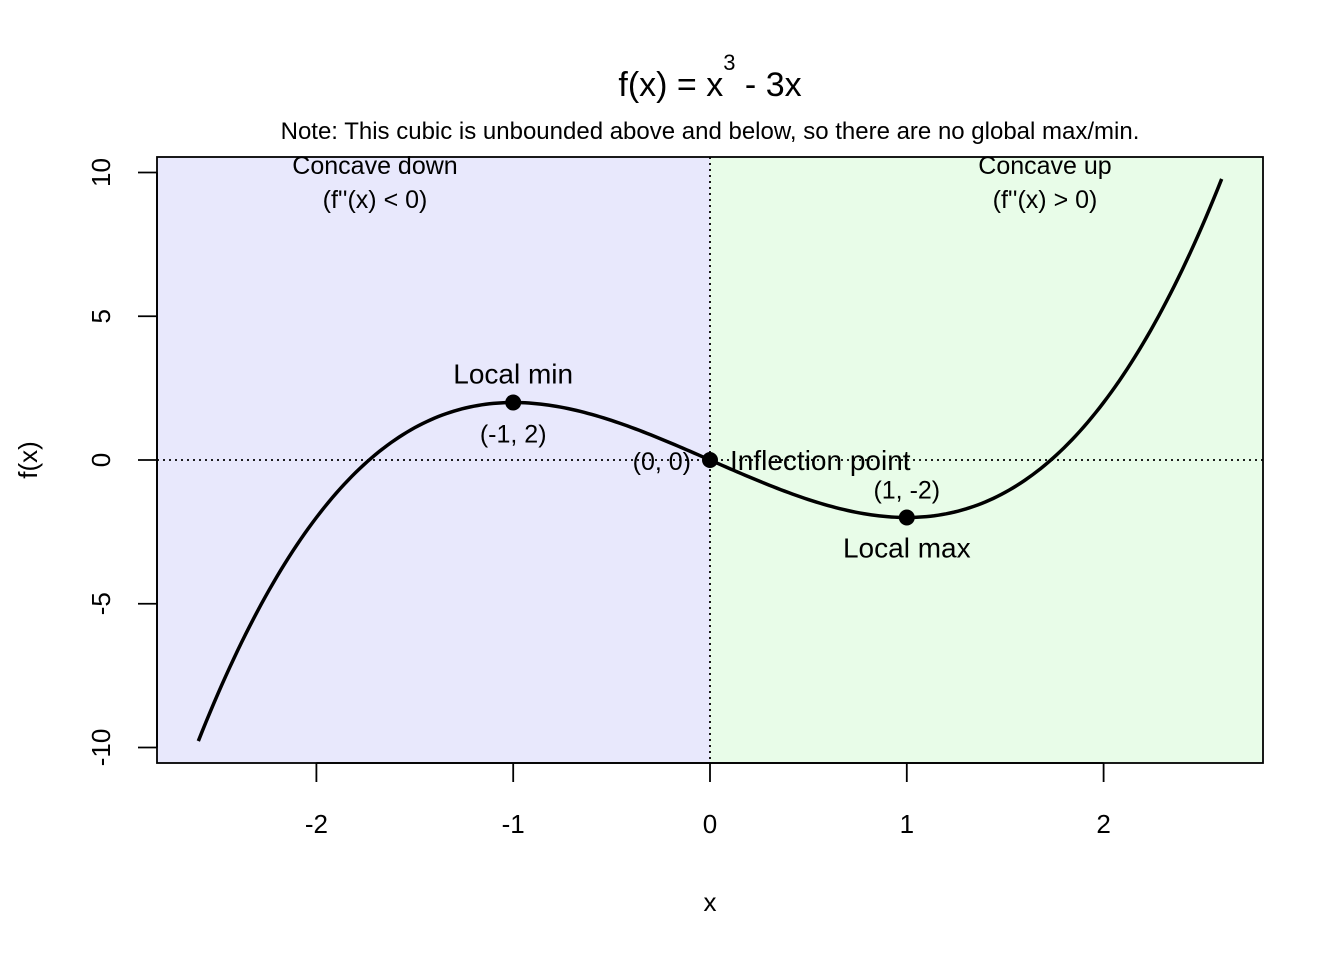 Image resolution: width=1344 pixels, height=960 pixels. I want to click on inflection-point-marker, so click(710, 460).